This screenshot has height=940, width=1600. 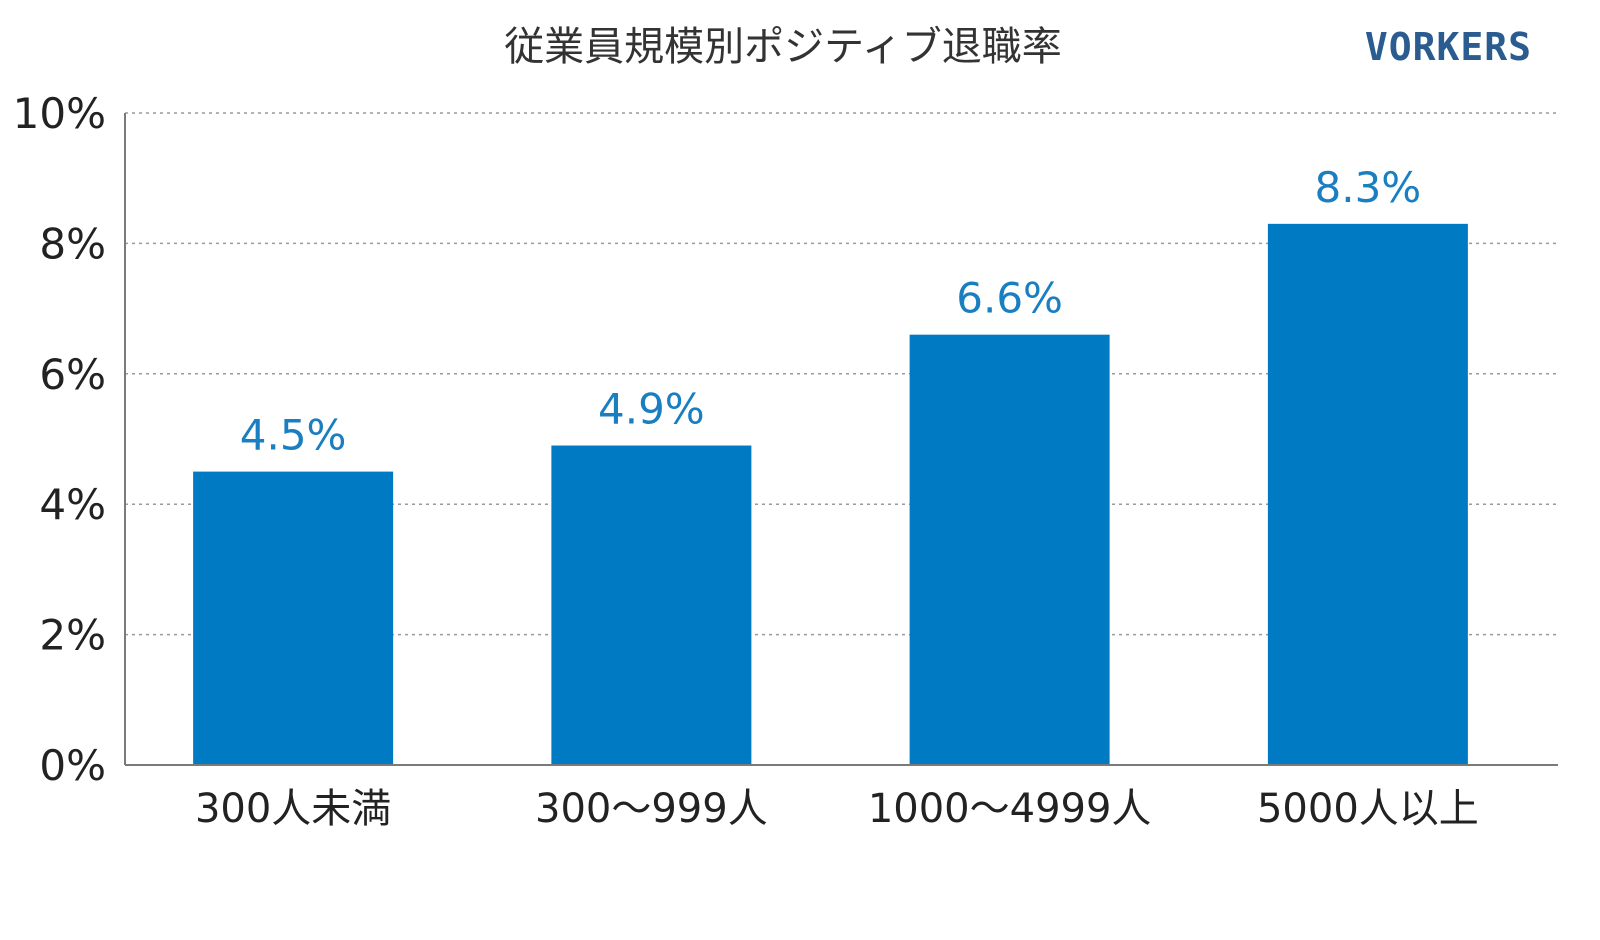 I want to click on category-label: 300〜999人, so click(x=651, y=809).